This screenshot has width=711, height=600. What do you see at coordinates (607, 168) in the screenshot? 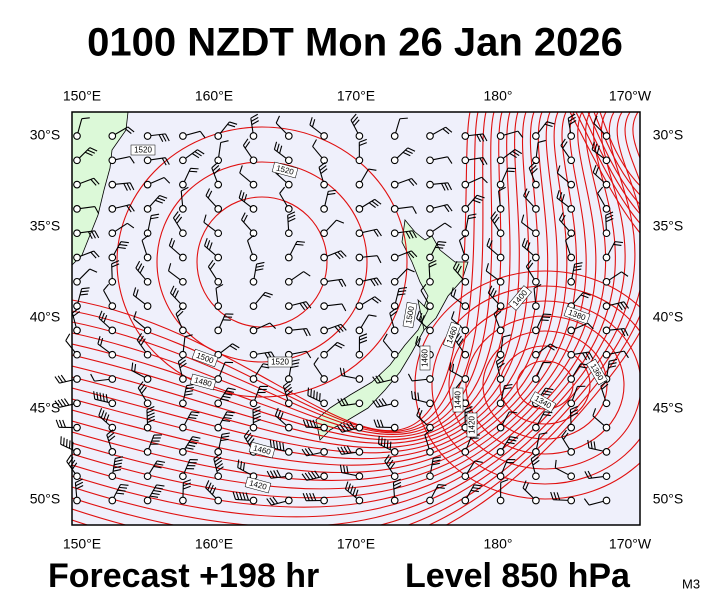
I see `contour` at bounding box center [607, 168].